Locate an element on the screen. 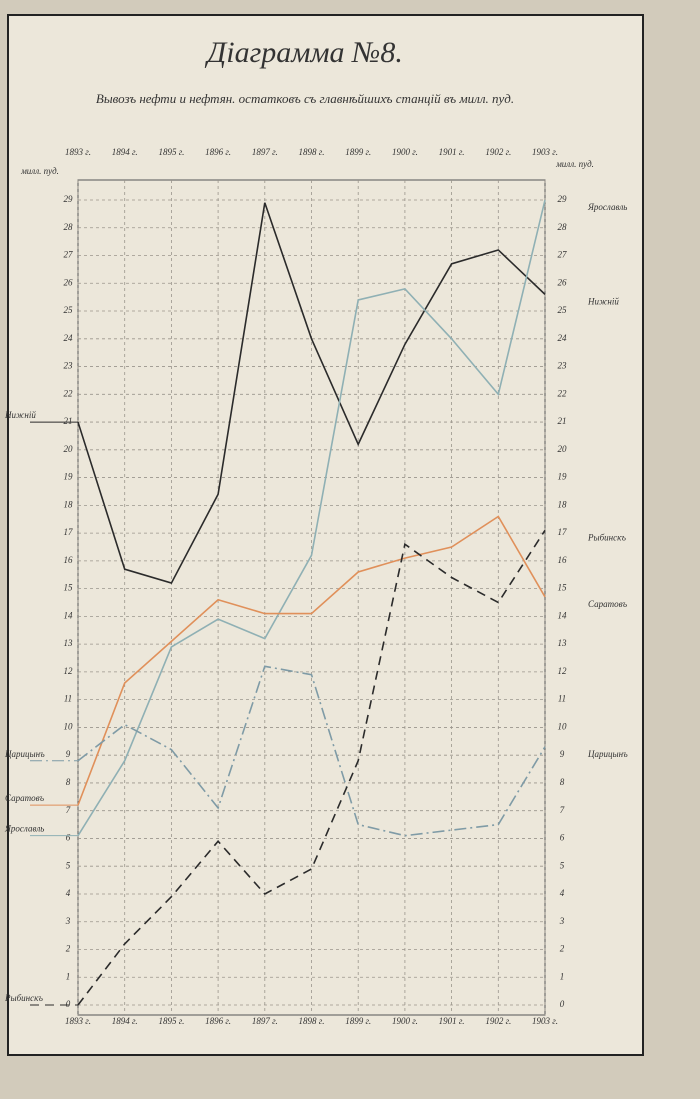 The image size is (700, 1099). y-tick-label: 19 is located at coordinates (69, 477).